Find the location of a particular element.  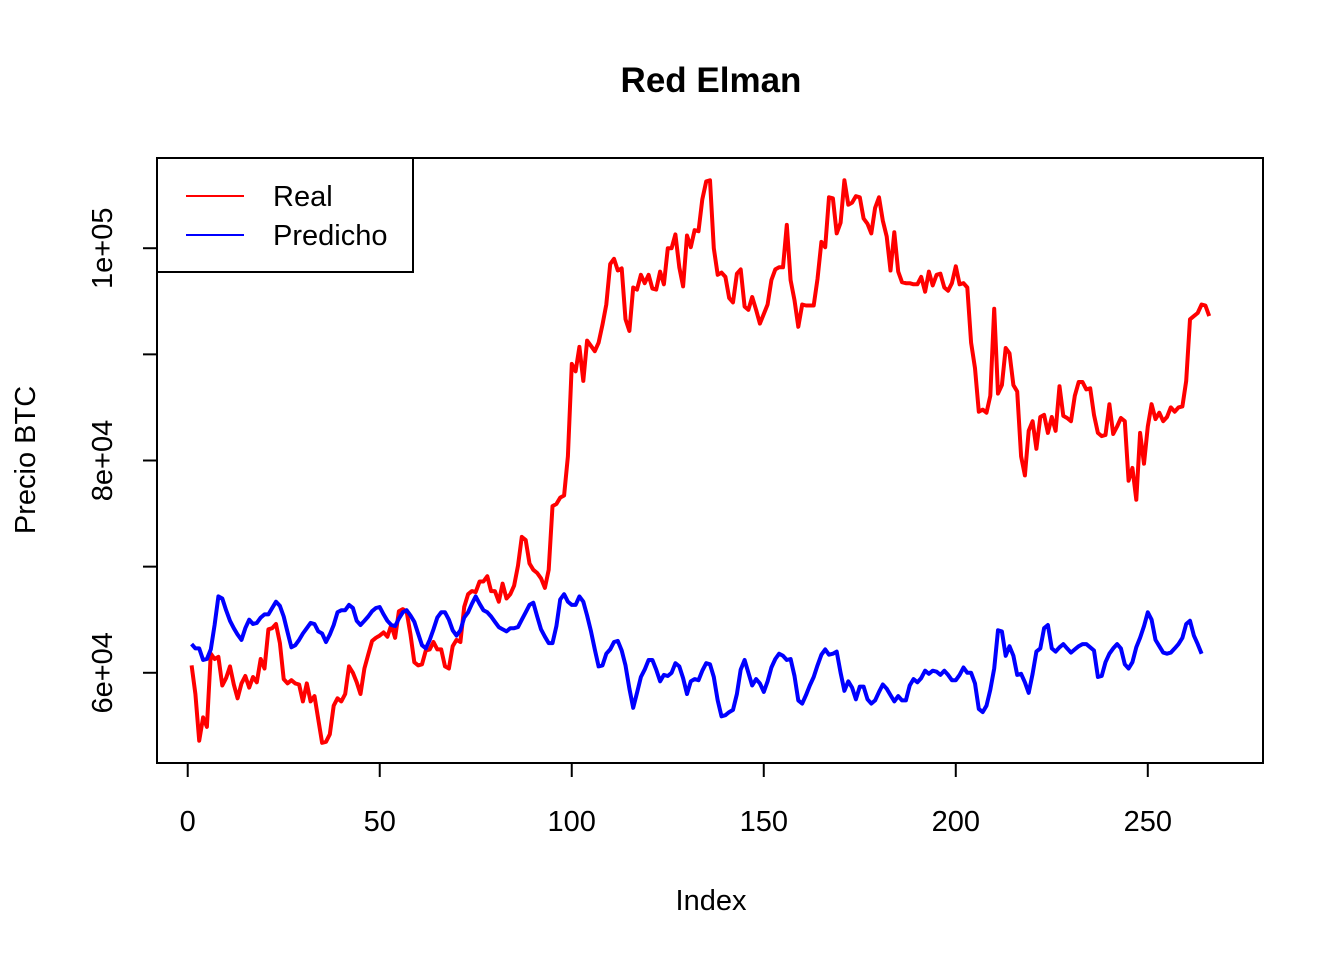

x-tick-label: 0 is located at coordinates (188, 822).